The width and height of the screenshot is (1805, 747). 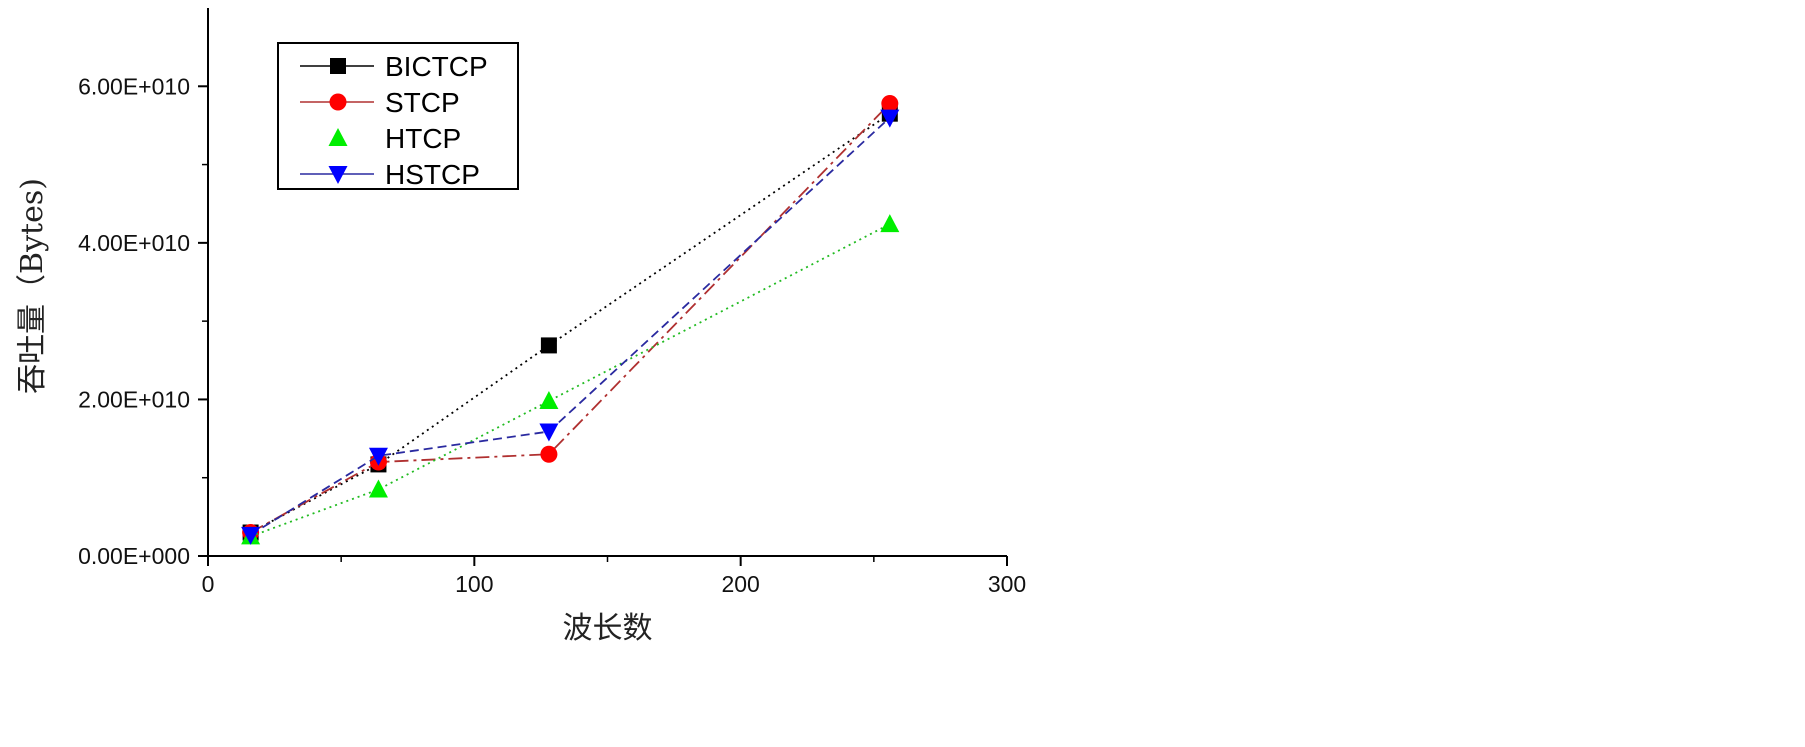 I want to click on y-tick-label: 0.00E+000, so click(x=134, y=556).